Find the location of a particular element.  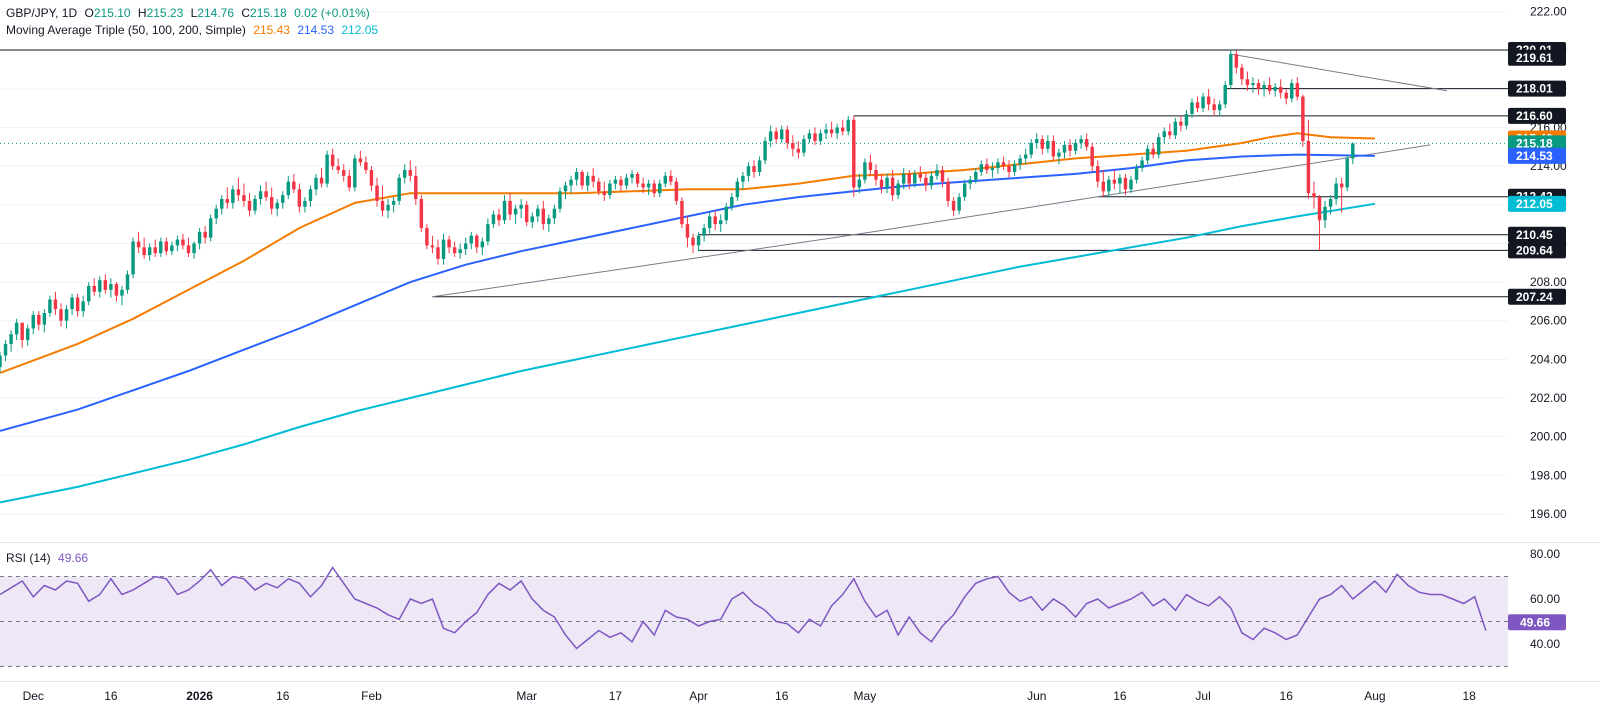

price-tick-label: 208.00 is located at coordinates (1548, 282).